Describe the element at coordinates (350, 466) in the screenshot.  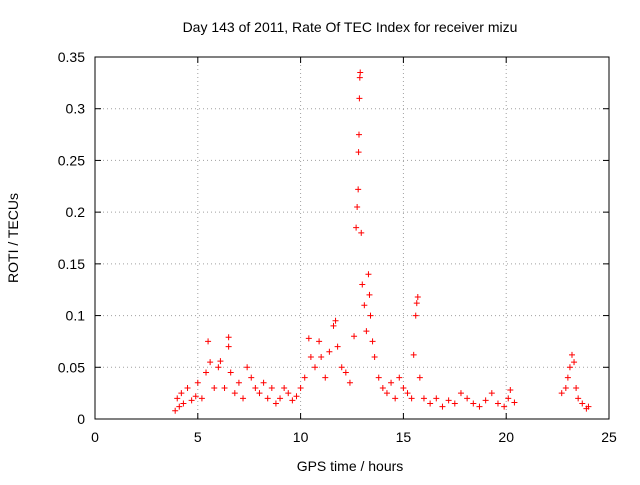
I see `x-axis-label: GPS time / hours` at that location.